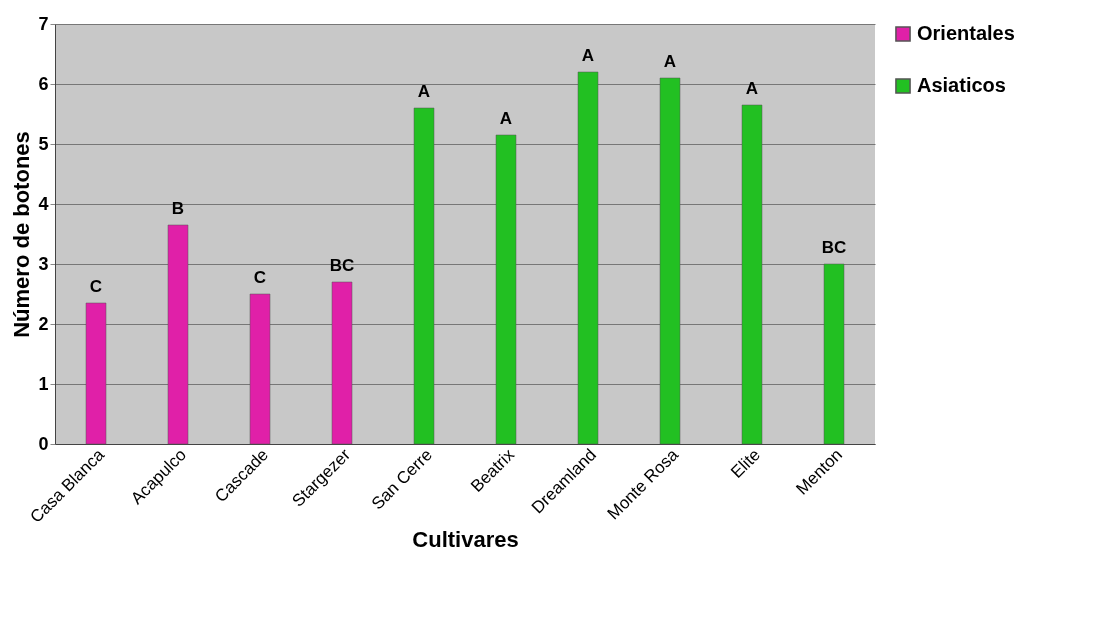 This screenshot has width=1097, height=625. Describe the element at coordinates (746, 463) in the screenshot. I see `x-tick-label: Elite` at that location.